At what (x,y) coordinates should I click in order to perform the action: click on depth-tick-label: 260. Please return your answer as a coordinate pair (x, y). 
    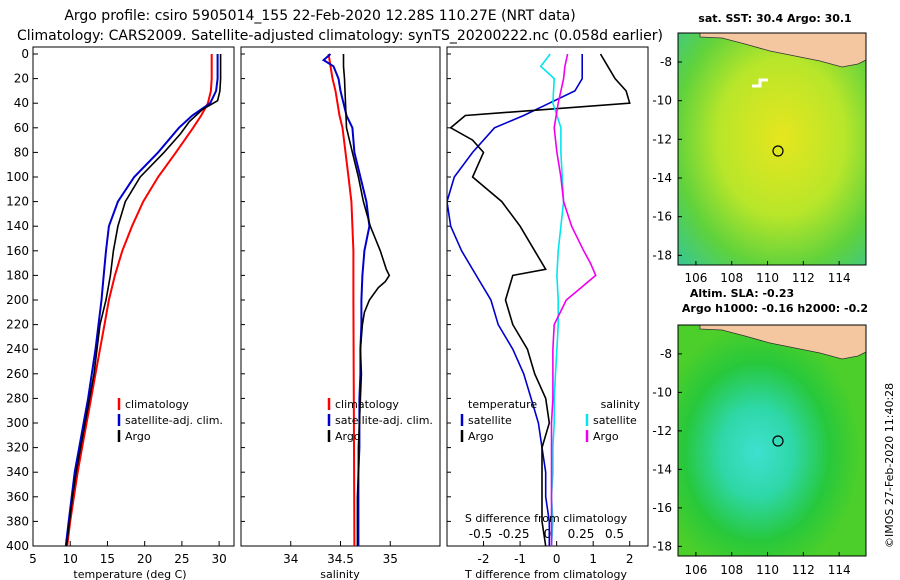
    Looking at the image, I should click on (17, 374).